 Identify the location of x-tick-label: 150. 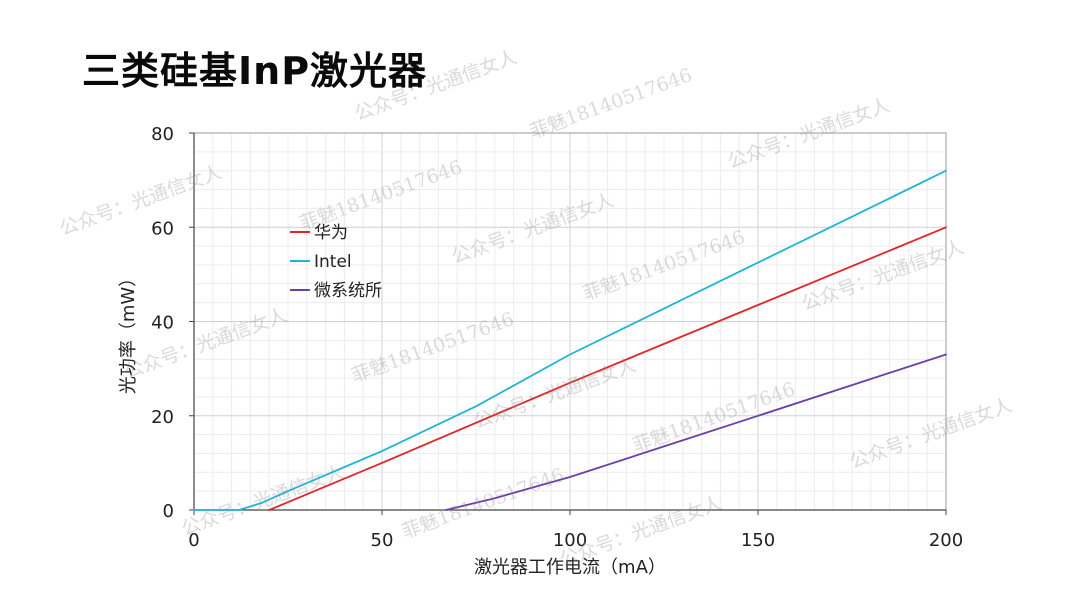
(758, 540).